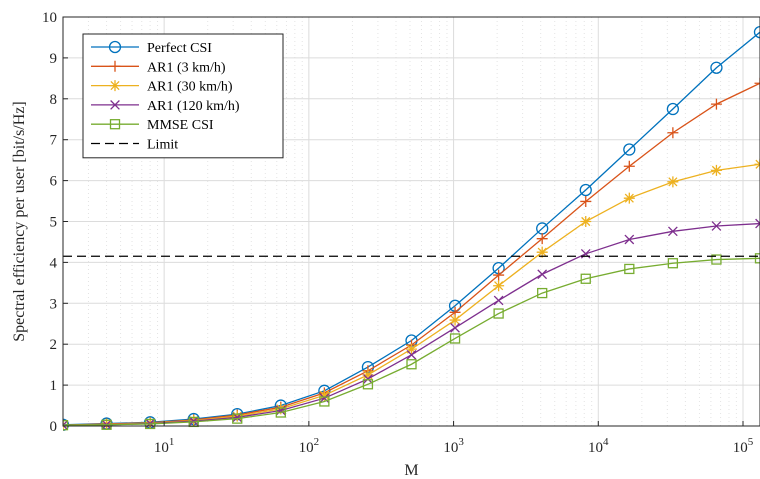 The image size is (760, 479). I want to click on y-tick-label: 2, so click(54, 345).